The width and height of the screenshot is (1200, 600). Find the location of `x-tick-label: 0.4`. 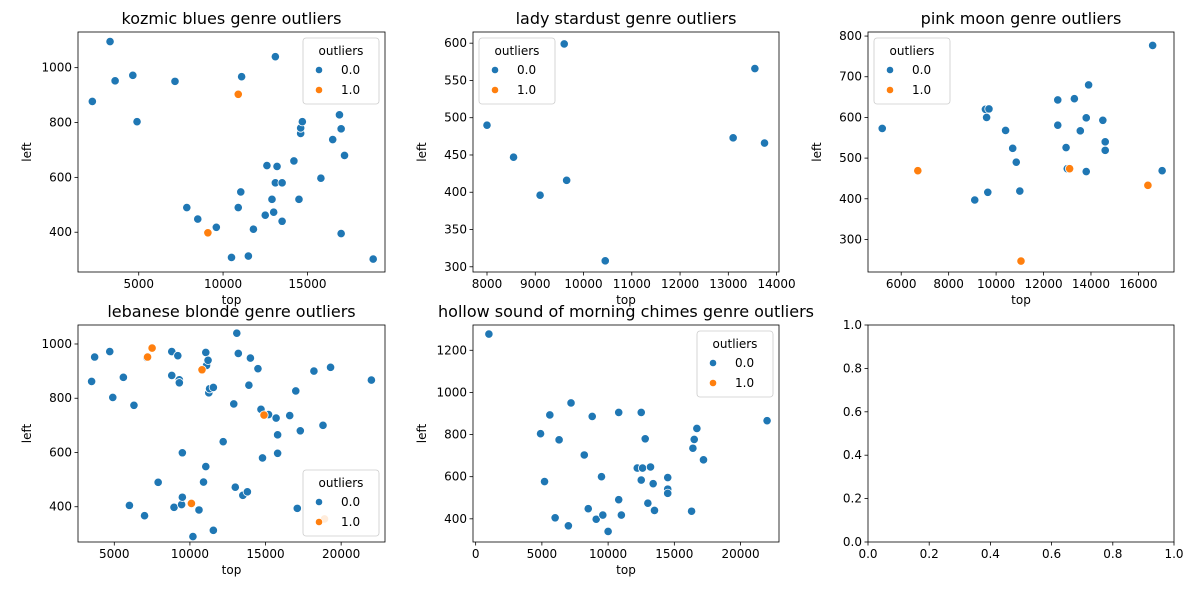

x-tick-label: 0.4 is located at coordinates (990, 554).